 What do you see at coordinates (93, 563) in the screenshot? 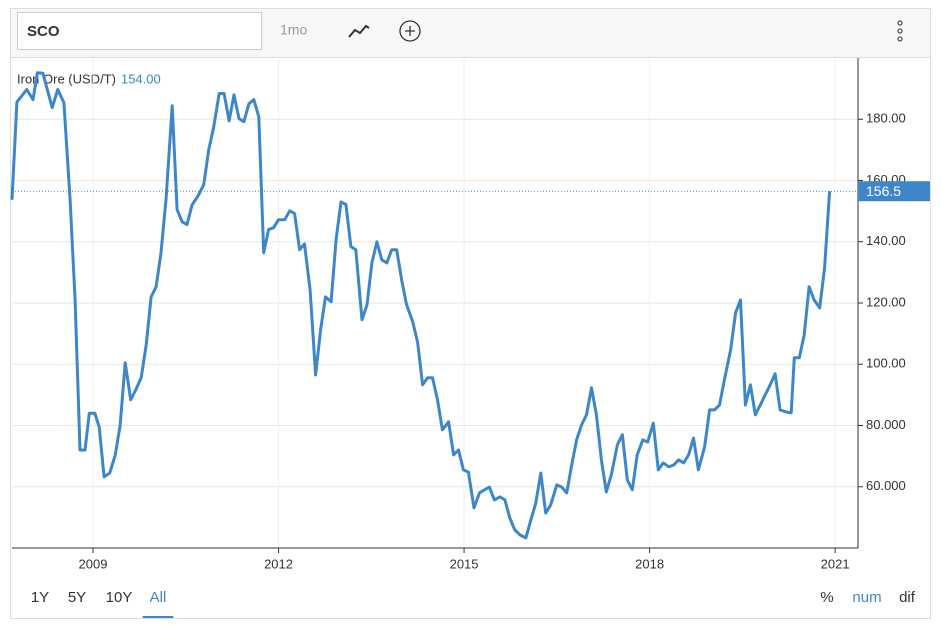
I see `x-tick-label: 2009` at bounding box center [93, 563].